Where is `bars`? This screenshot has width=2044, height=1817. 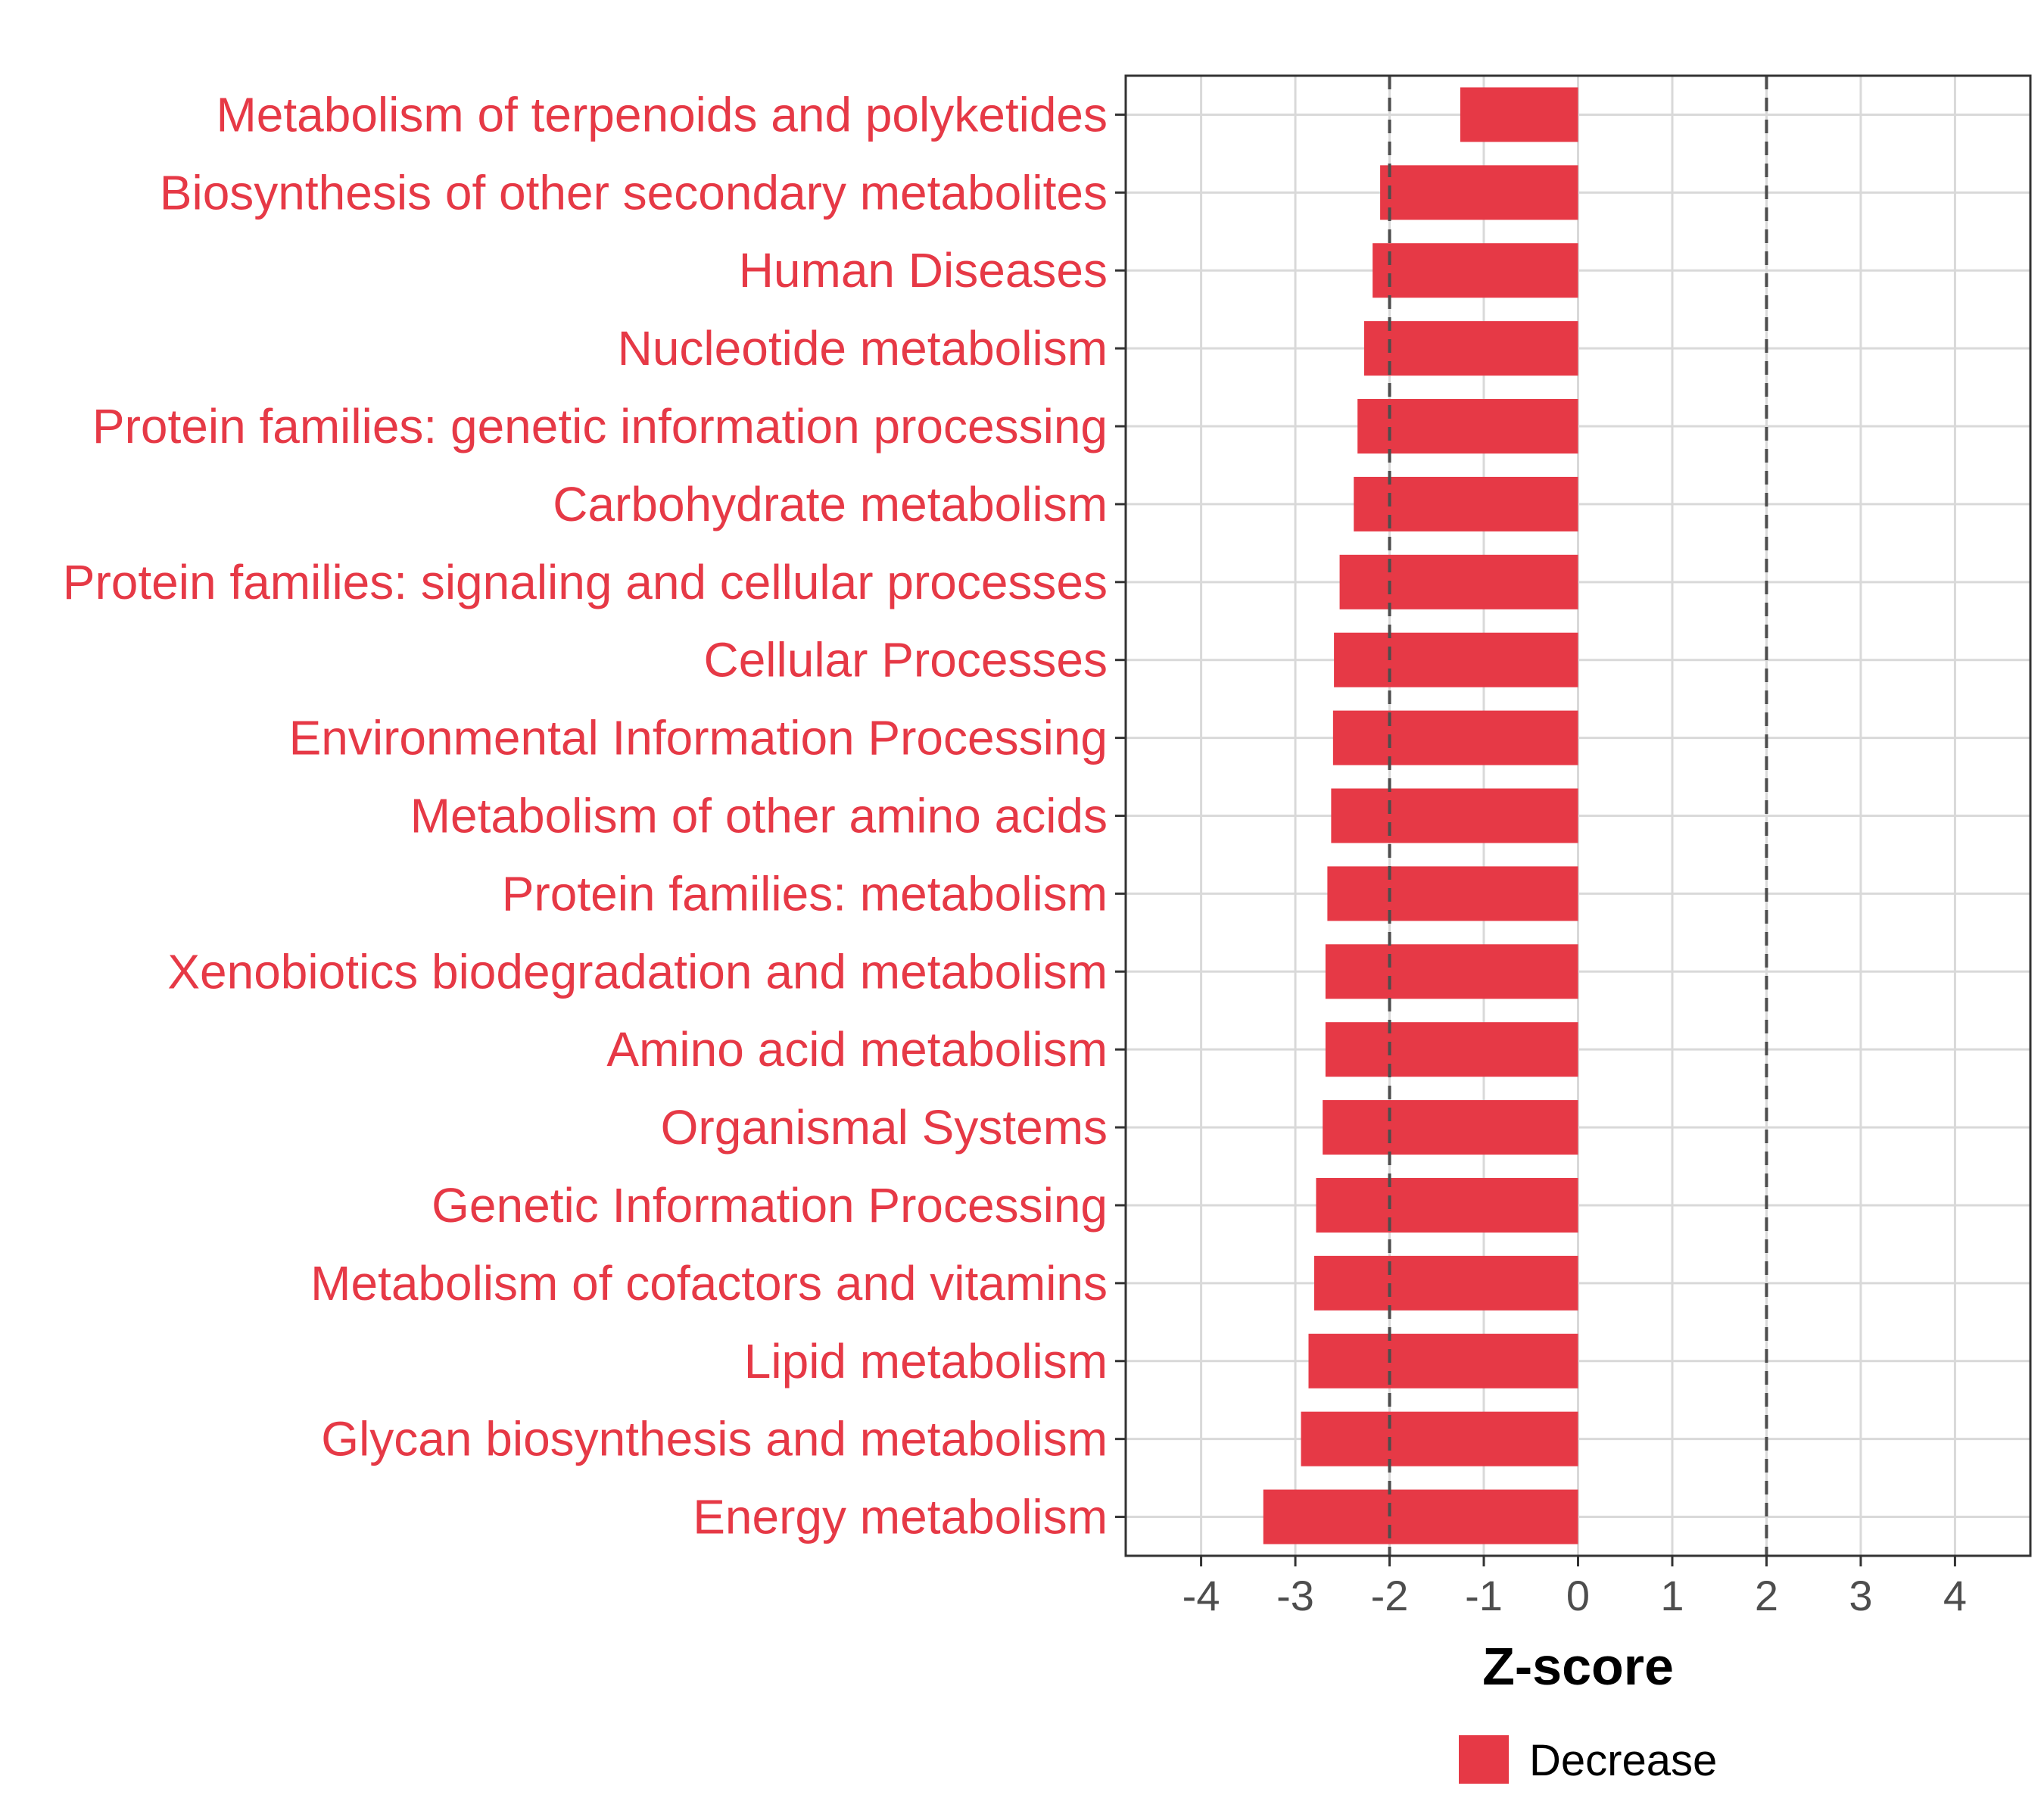
bars is located at coordinates (1420, 815).